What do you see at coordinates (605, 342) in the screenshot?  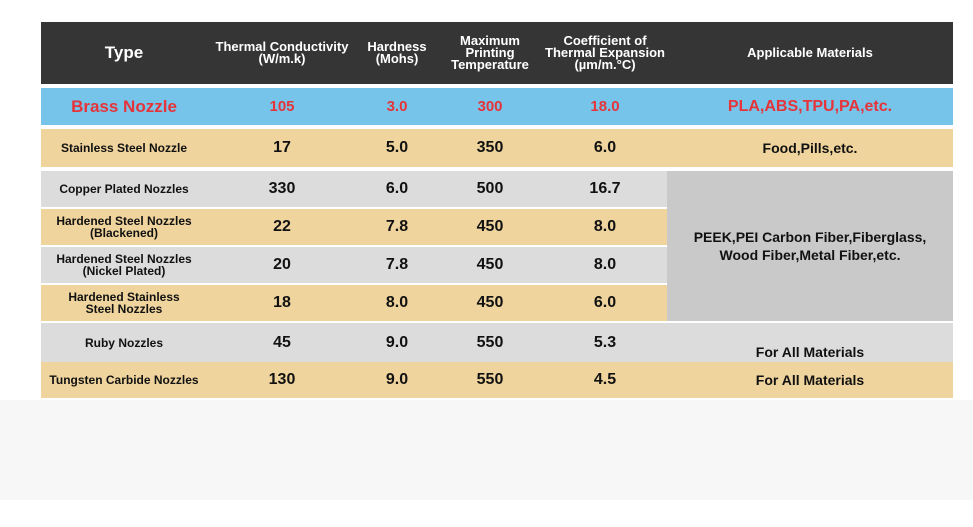 I see `cell-cte: 5.3` at bounding box center [605, 342].